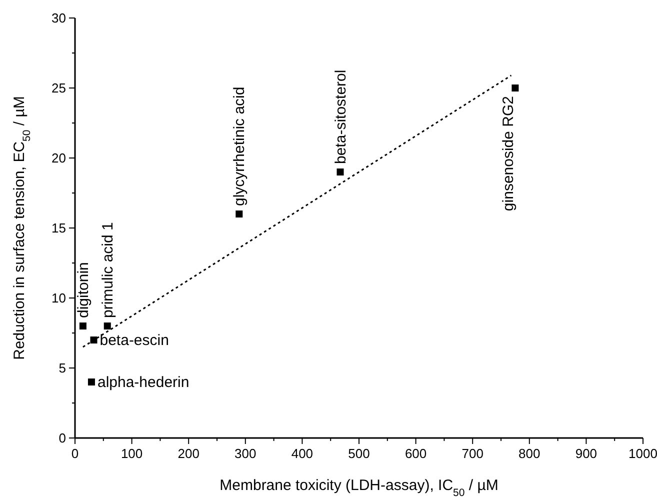  I want to click on annotation: glycyrrhetinic acid, so click(239, 146).